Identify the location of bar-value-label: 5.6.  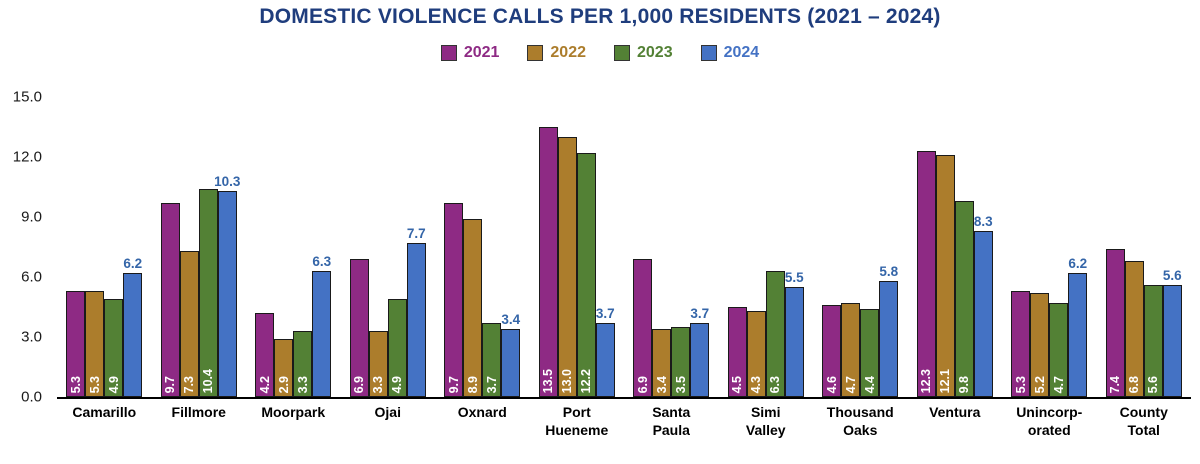
(1172, 275).